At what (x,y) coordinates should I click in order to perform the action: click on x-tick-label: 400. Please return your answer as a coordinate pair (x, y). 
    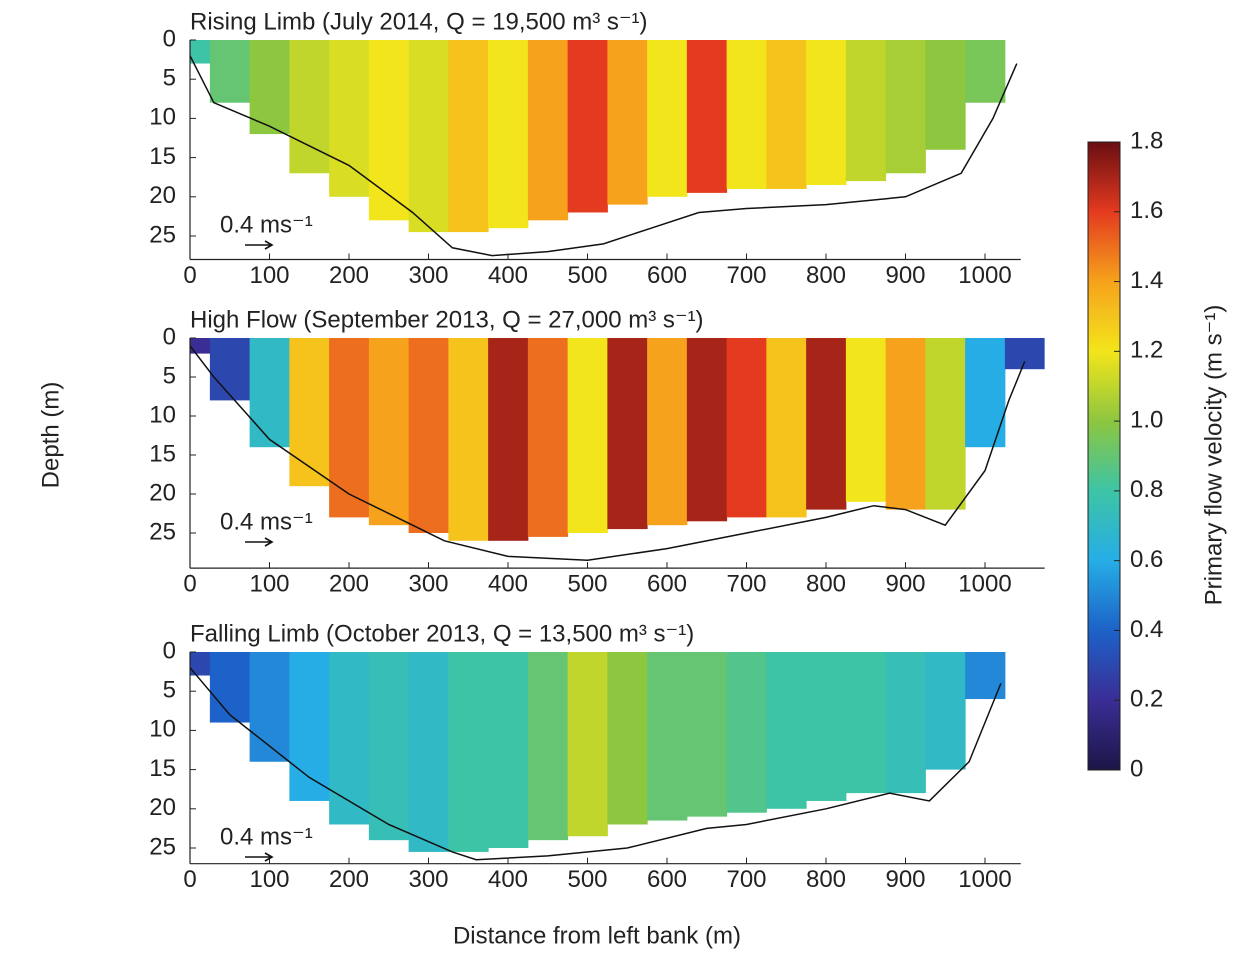
    Looking at the image, I should click on (508, 275).